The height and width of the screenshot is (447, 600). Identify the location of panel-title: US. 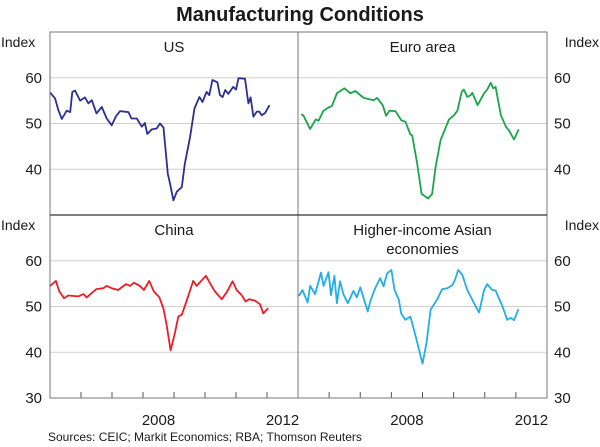
(174, 47).